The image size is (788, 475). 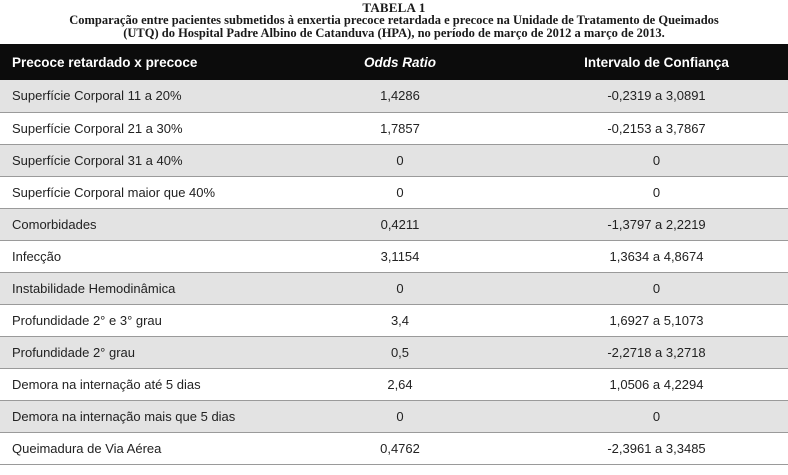 What do you see at coordinates (656, 96) in the screenshot?
I see `row-confidence-interval: -0,2319 a 3,0891` at bounding box center [656, 96].